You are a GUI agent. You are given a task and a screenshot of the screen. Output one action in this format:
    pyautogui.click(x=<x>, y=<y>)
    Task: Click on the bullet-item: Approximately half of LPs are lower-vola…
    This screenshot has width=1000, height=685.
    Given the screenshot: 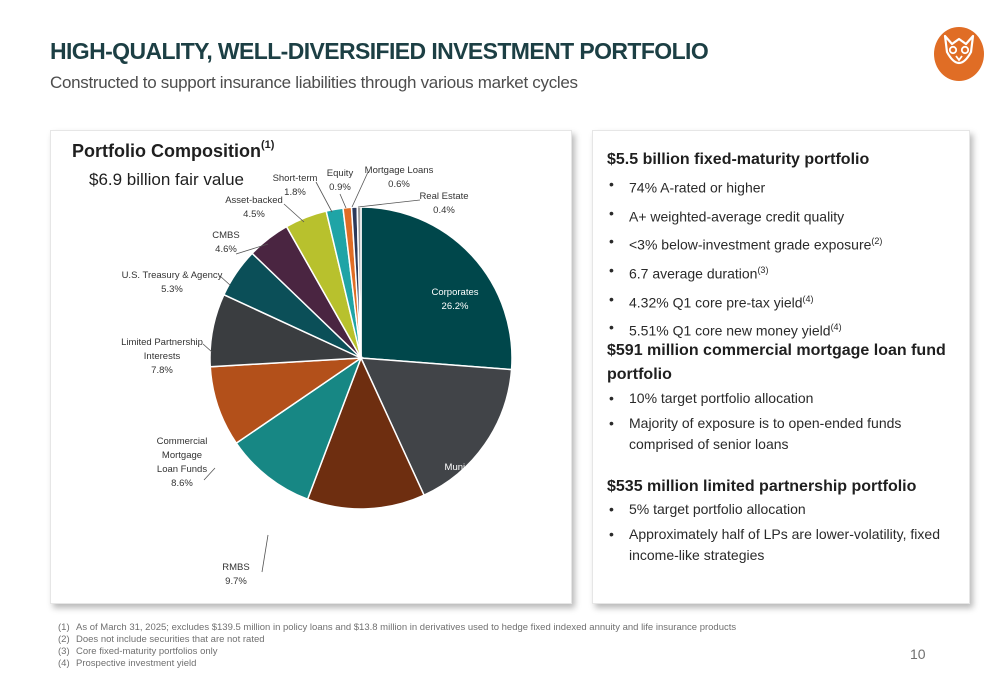 What is the action you would take?
    pyautogui.click(x=782, y=545)
    